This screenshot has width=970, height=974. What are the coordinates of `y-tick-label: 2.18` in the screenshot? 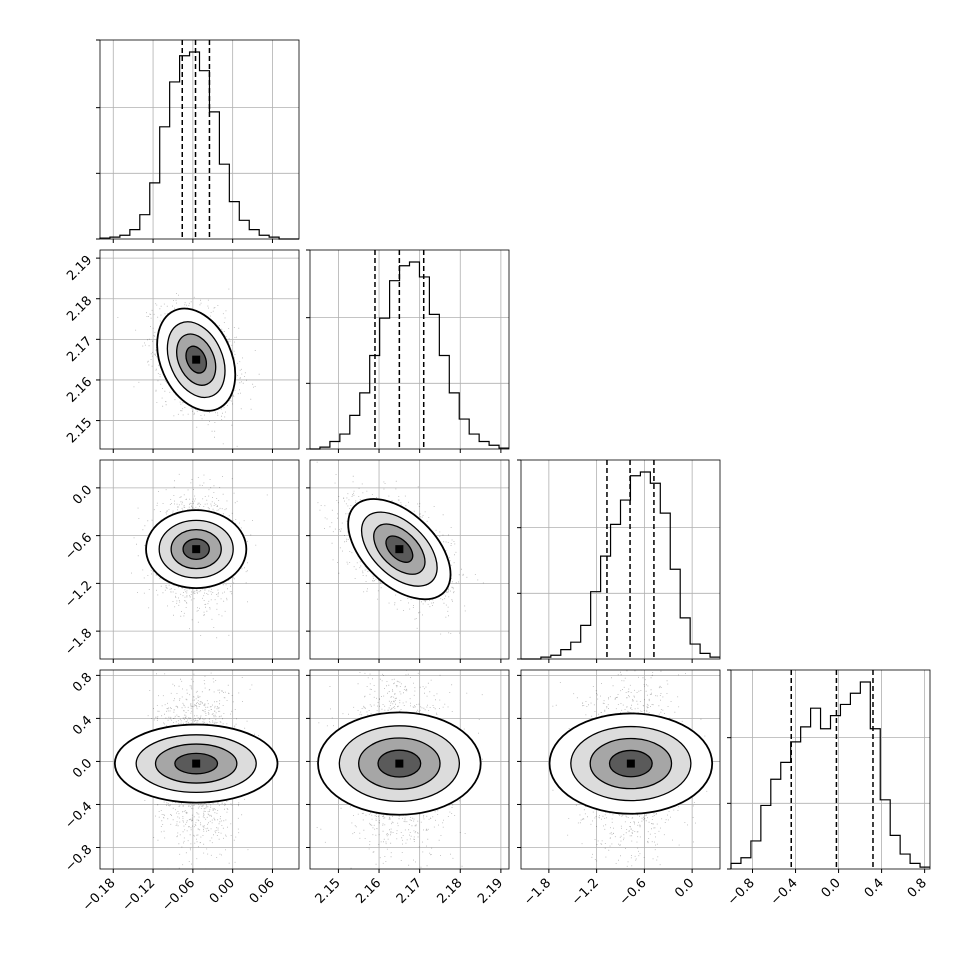 It's located at (79, 308).